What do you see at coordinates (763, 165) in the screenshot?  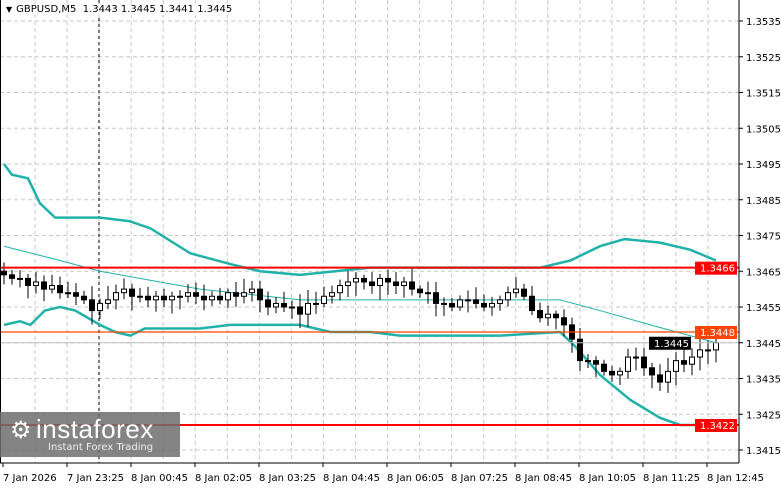 I see `y-tick-label: 1.3495` at bounding box center [763, 165].